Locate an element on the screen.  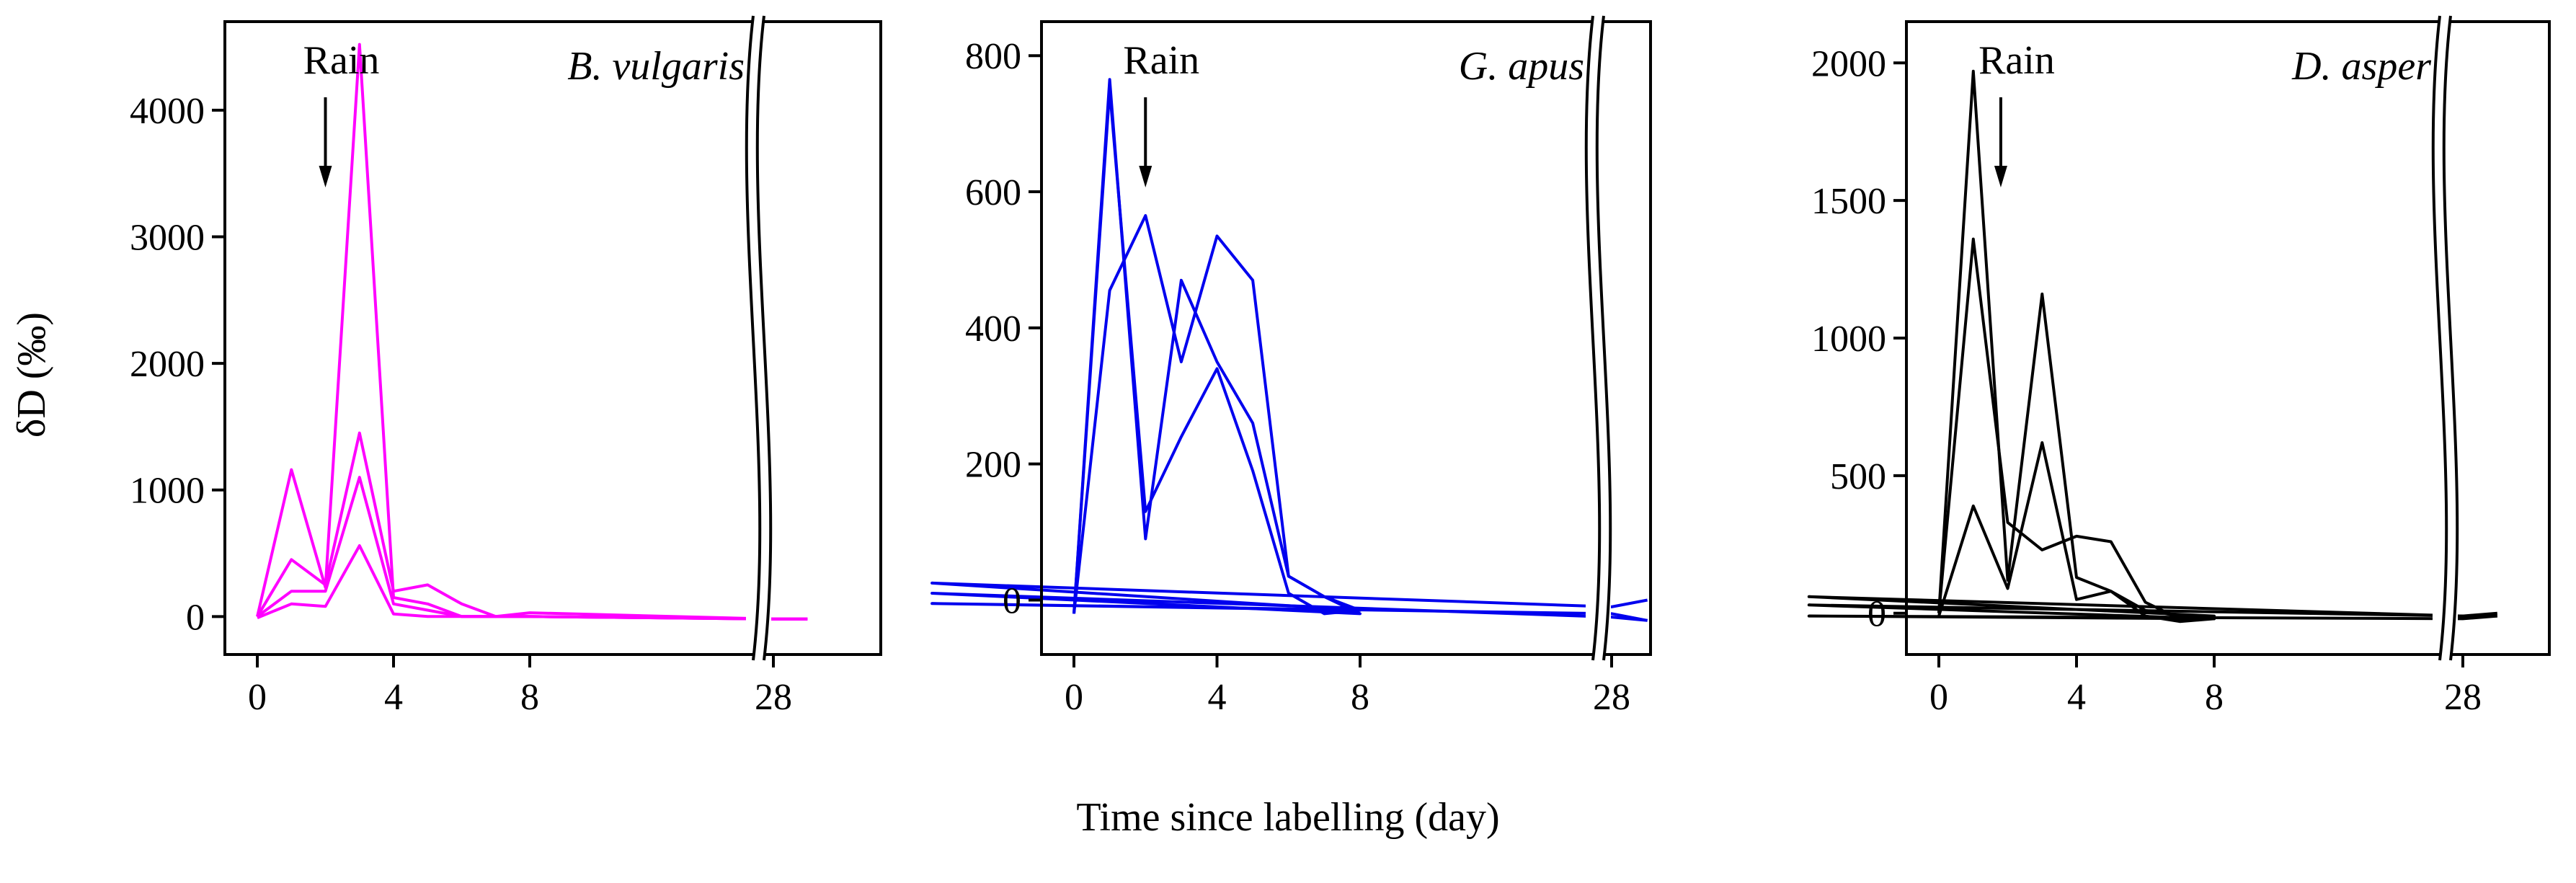
y-tick-label: 200 is located at coordinates (993, 465).